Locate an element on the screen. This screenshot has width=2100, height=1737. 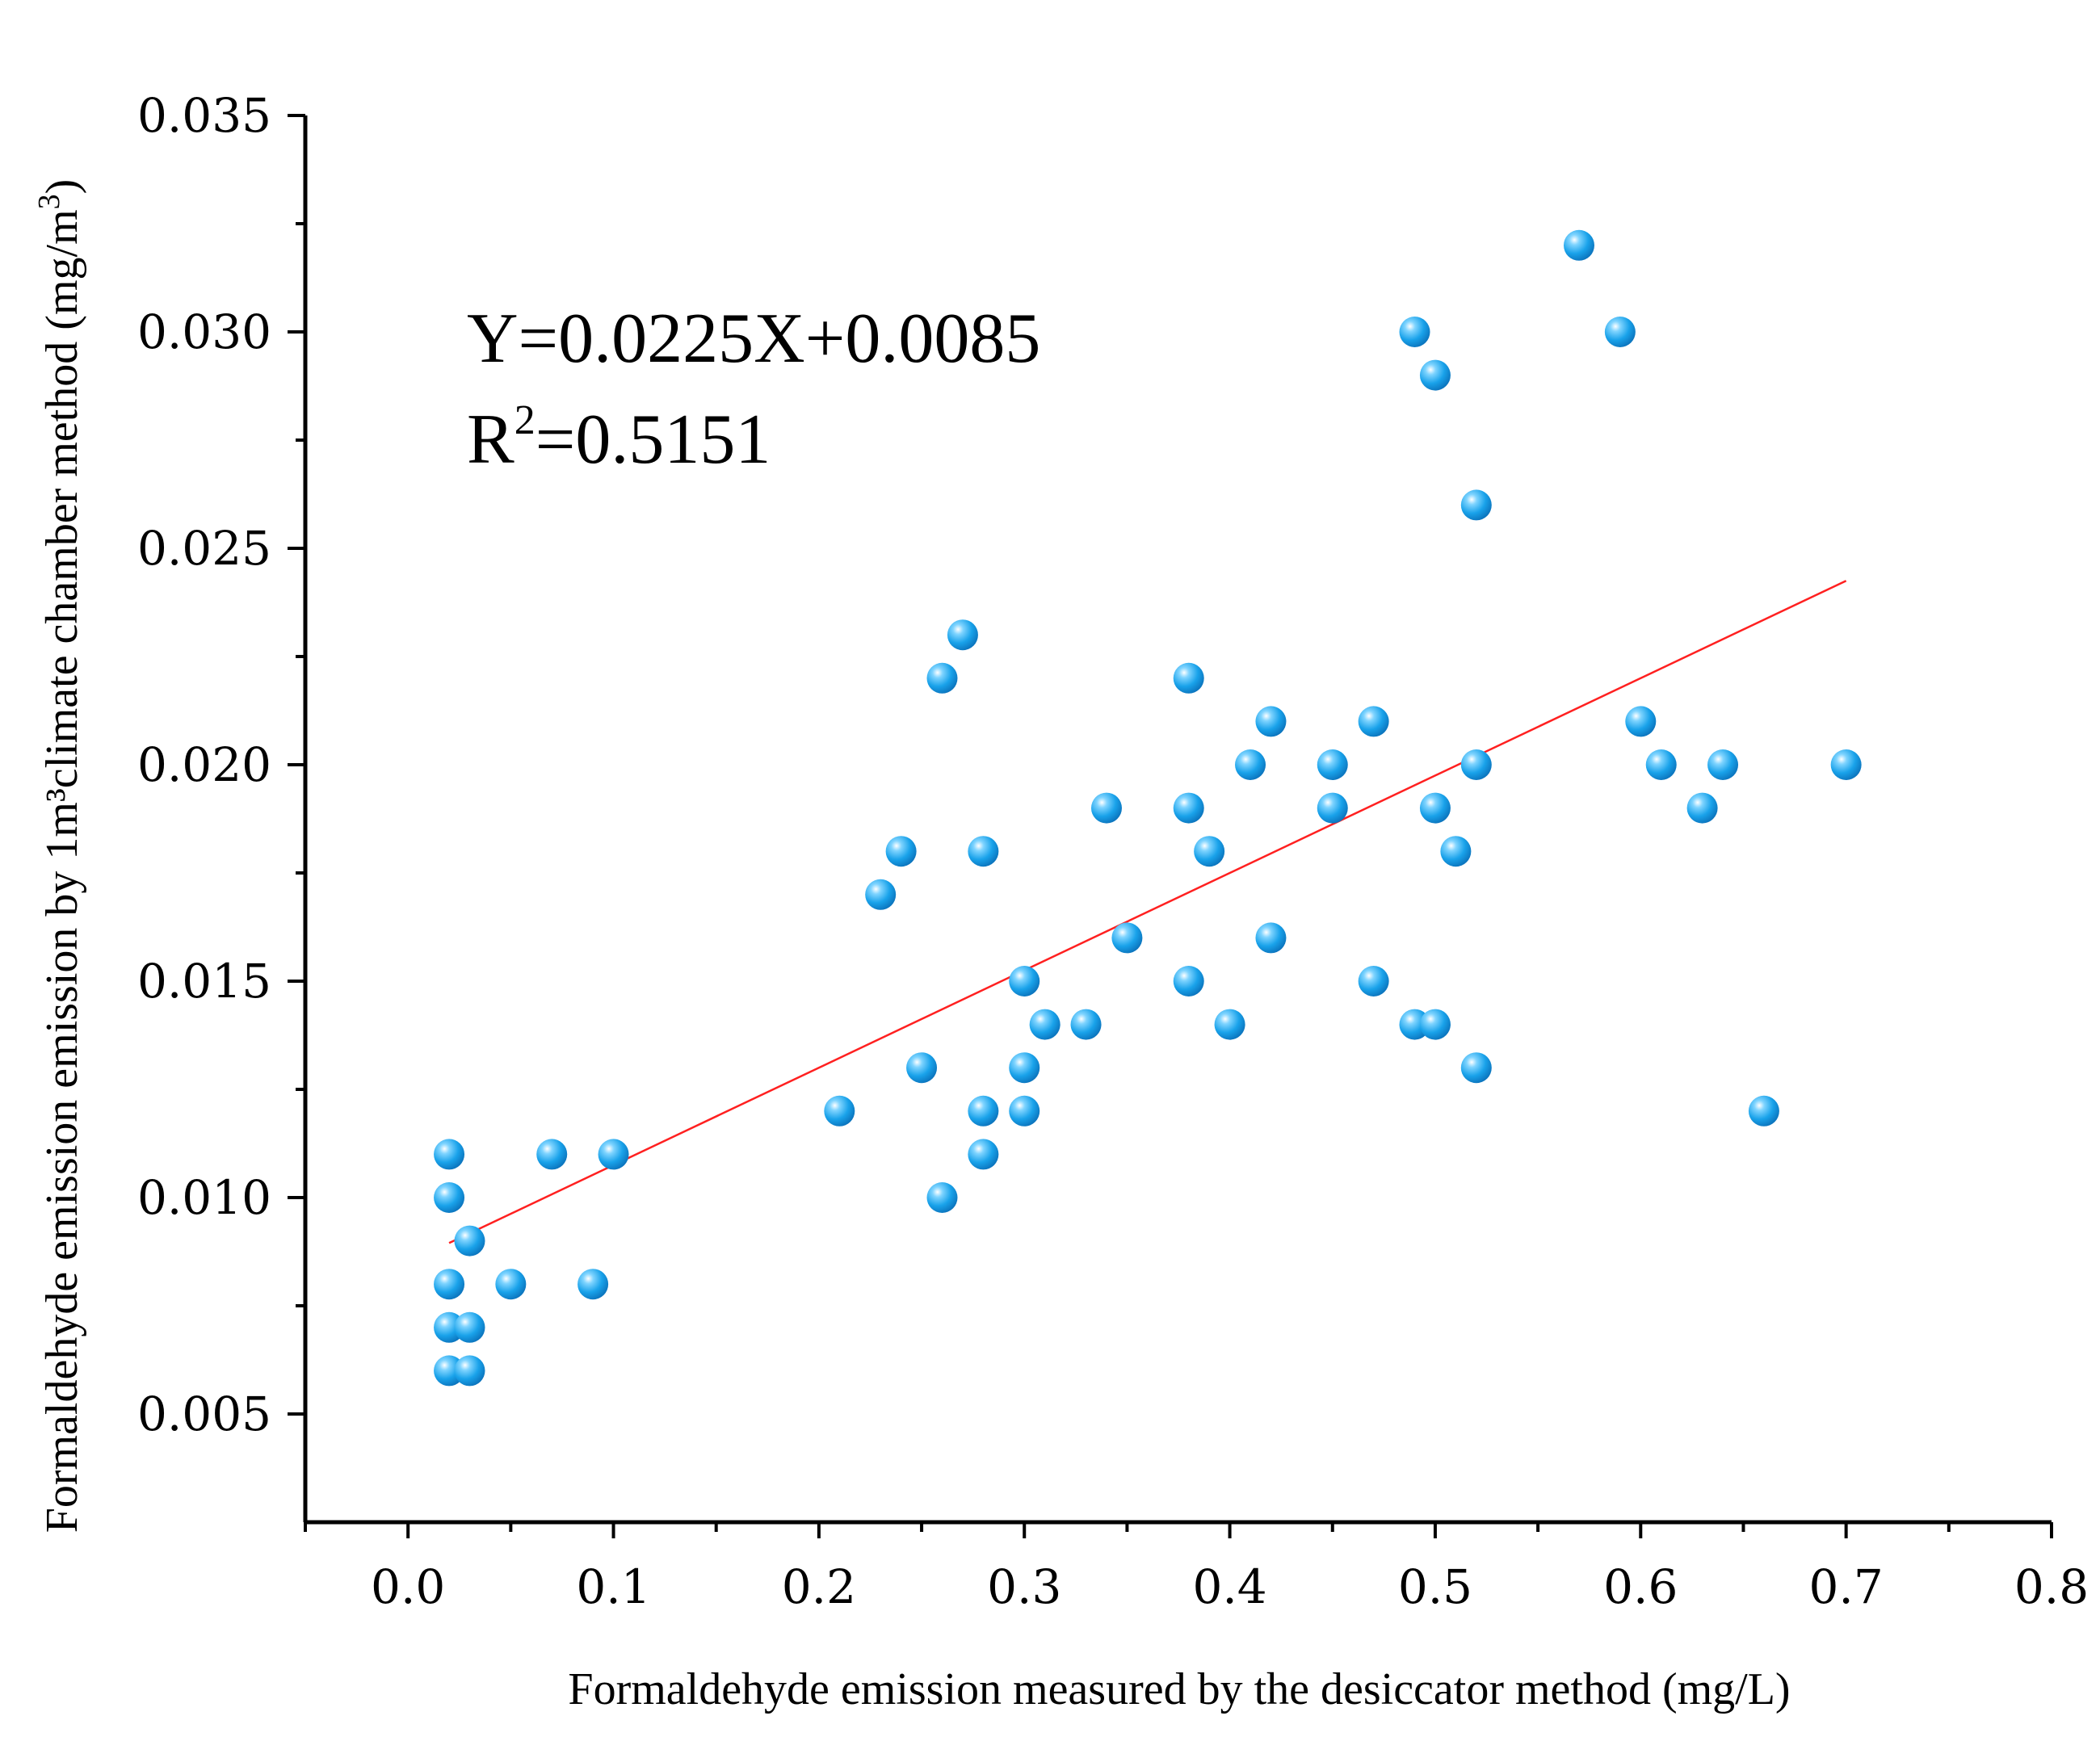
x-tick-labels: 0.0 0.1 0.2 0.3 0.4 0.5 0.6 0.7 0.8 is located at coordinates (1230, 1586).